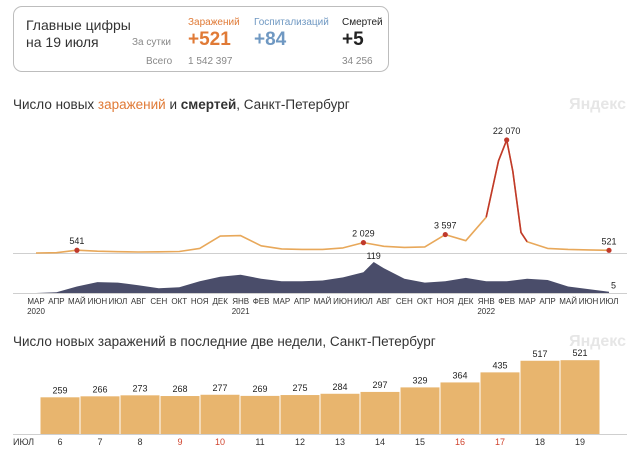  What do you see at coordinates (59, 442) in the screenshot?
I see `bar-category-label: 6` at bounding box center [59, 442].